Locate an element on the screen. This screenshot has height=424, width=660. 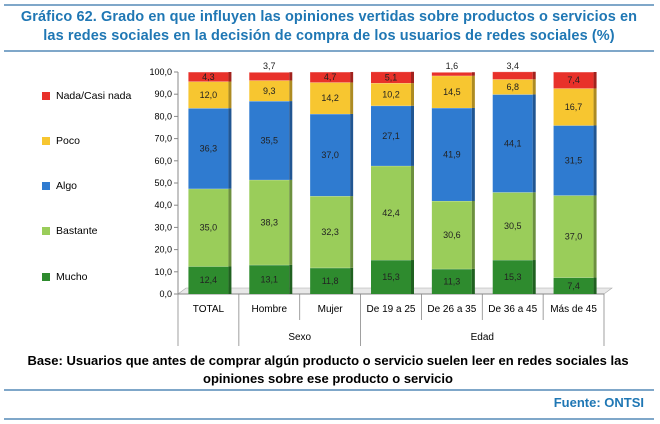
bar-value-label: 36,3 is located at coordinates (209, 148).